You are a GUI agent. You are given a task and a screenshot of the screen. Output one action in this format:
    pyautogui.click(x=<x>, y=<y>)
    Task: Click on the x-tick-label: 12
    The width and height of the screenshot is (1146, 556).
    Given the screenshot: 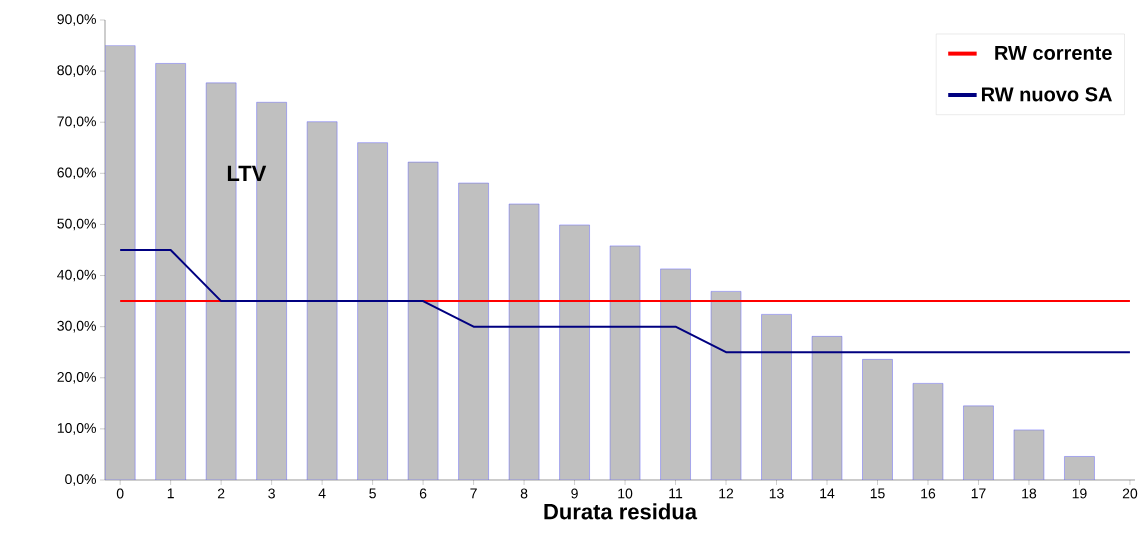 What is the action you would take?
    pyautogui.click(x=726, y=493)
    